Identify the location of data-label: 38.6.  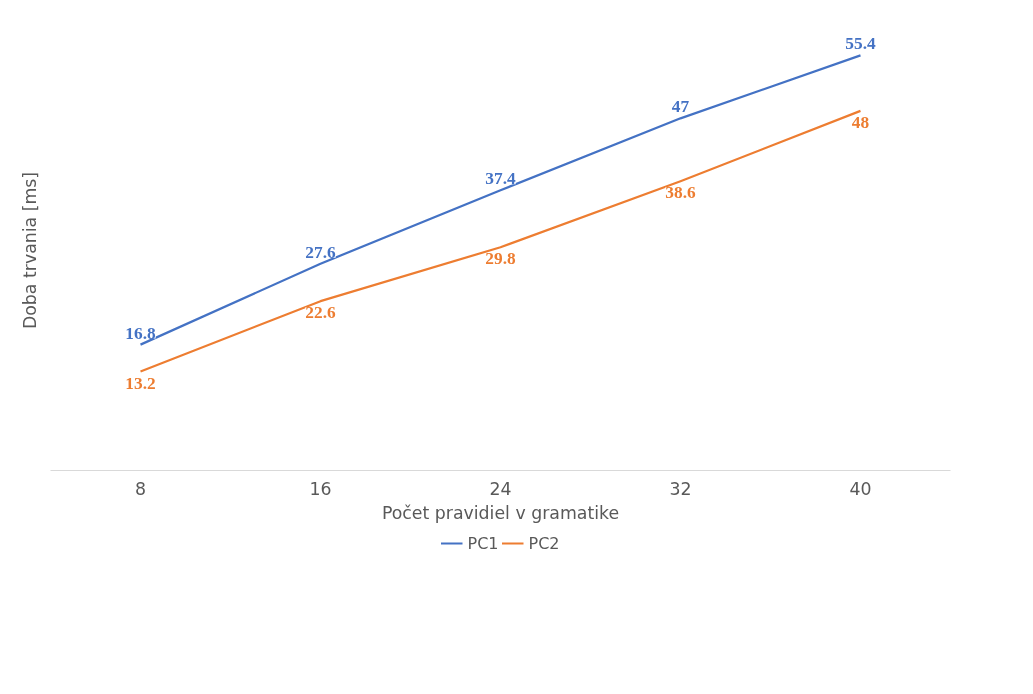
(680, 193).